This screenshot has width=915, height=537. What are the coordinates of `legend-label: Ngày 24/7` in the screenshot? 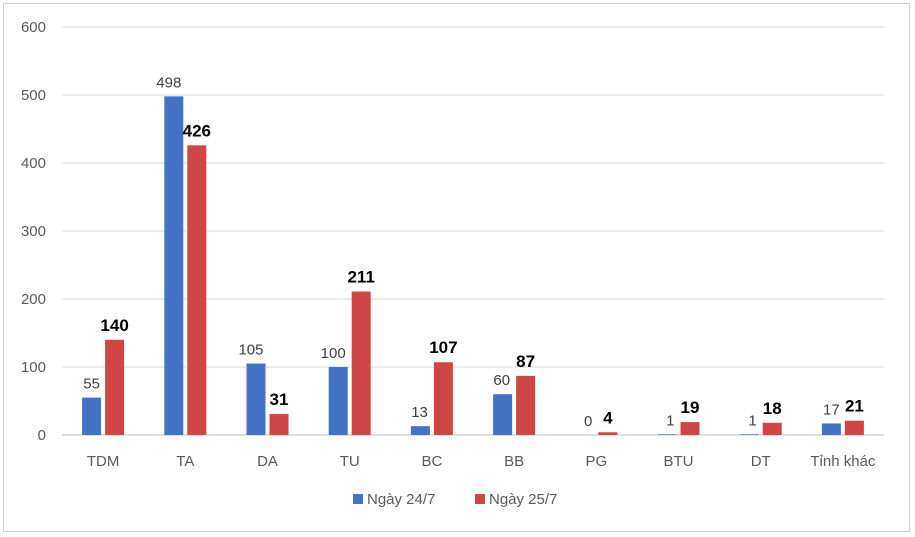 It's located at (401, 499).